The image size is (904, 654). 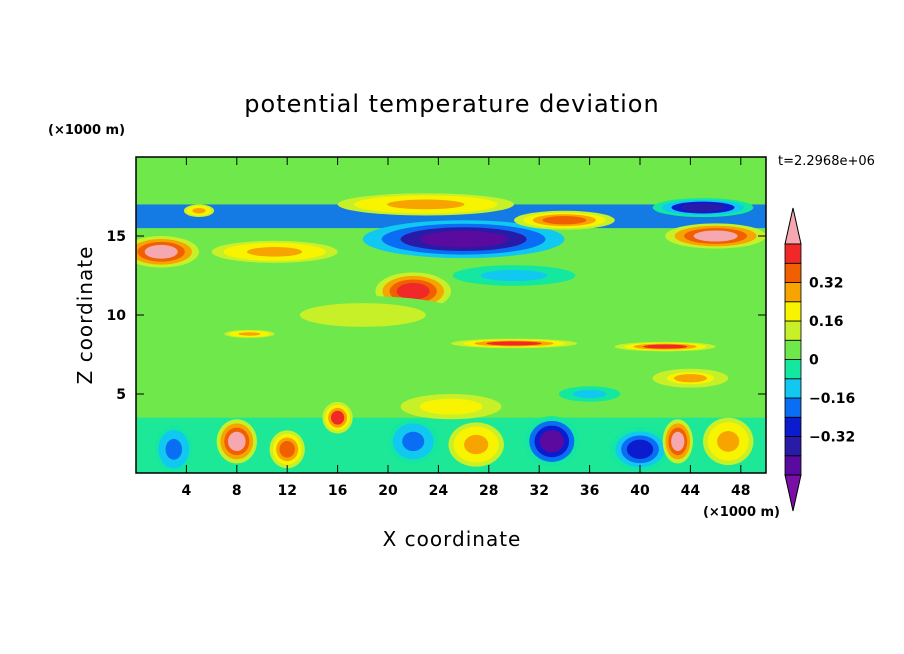 What do you see at coordinates (121, 395) in the screenshot?
I see `y-tick-label: 5` at bounding box center [121, 395].